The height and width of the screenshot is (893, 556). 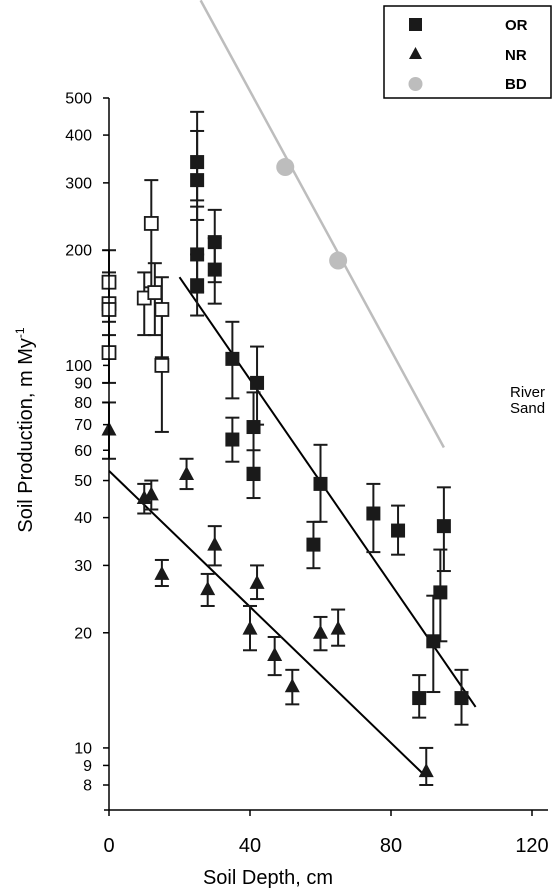 What do you see at coordinates (83, 383) in the screenshot?
I see `y-tick-label: 90` at bounding box center [83, 383].